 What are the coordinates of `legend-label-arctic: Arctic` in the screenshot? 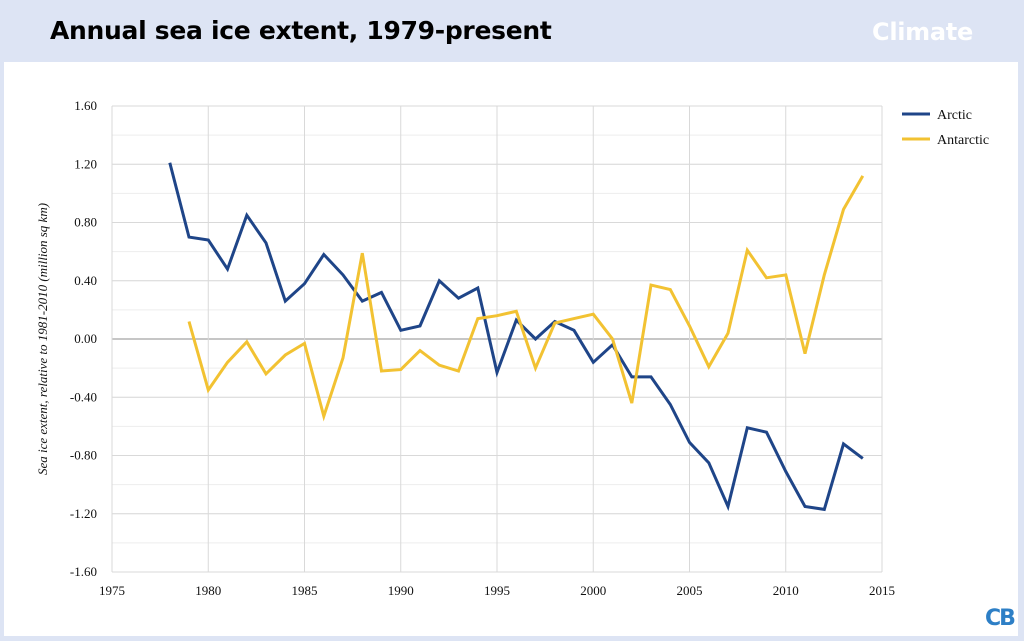 It's located at (954, 115).